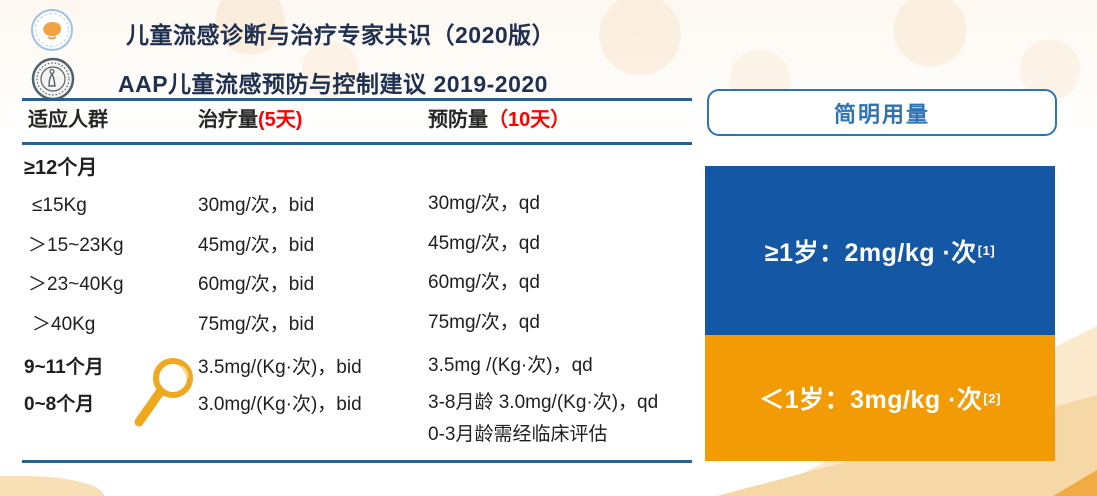 The height and width of the screenshot is (496, 1097). I want to click on dose-box-under-1yr: ＜1岁：3mg/kg ·次 [2], so click(880, 398).